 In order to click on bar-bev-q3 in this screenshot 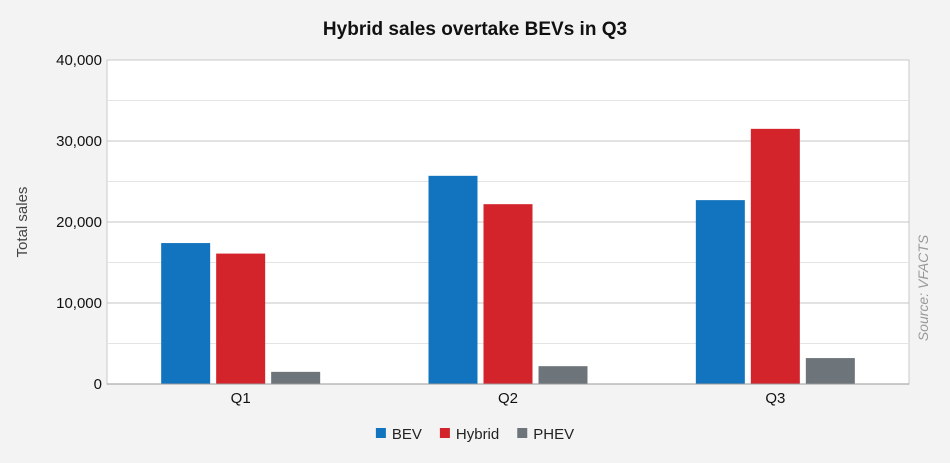, I will do `click(720, 292)`.